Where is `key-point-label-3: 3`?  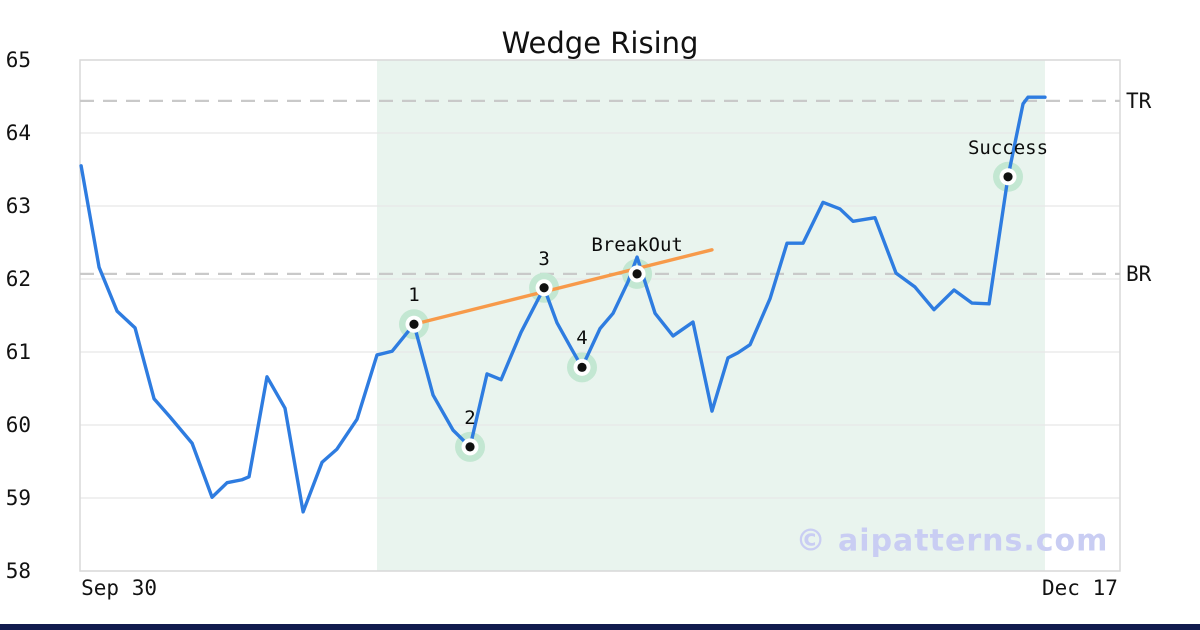
key-point-label-3: 3 is located at coordinates (544, 258).